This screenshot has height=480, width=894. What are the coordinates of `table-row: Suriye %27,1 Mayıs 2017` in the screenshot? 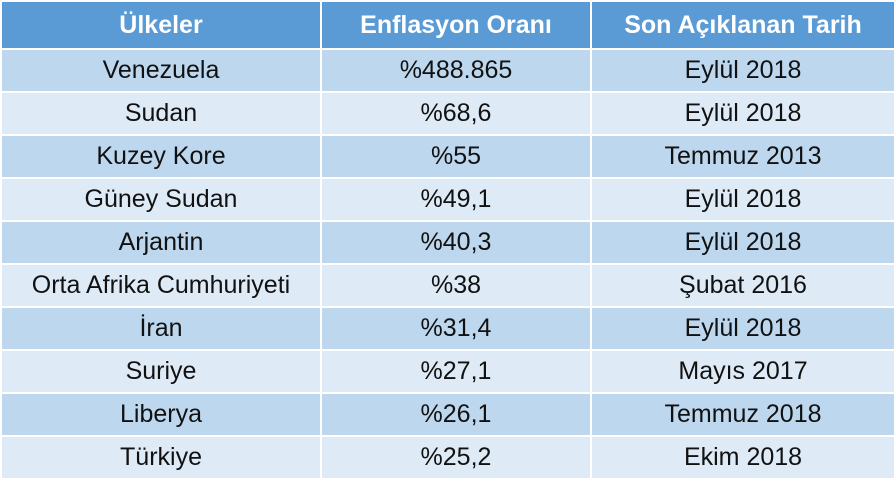 It's located at (447, 371).